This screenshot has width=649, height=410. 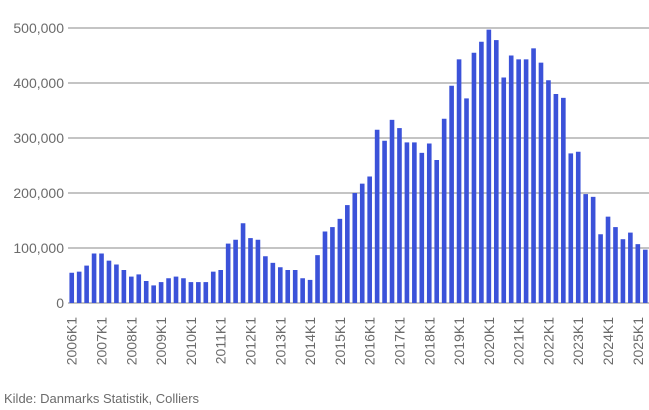 What do you see at coordinates (608, 341) in the screenshot?
I see `x-tick-label: 2024K1` at bounding box center [608, 341].